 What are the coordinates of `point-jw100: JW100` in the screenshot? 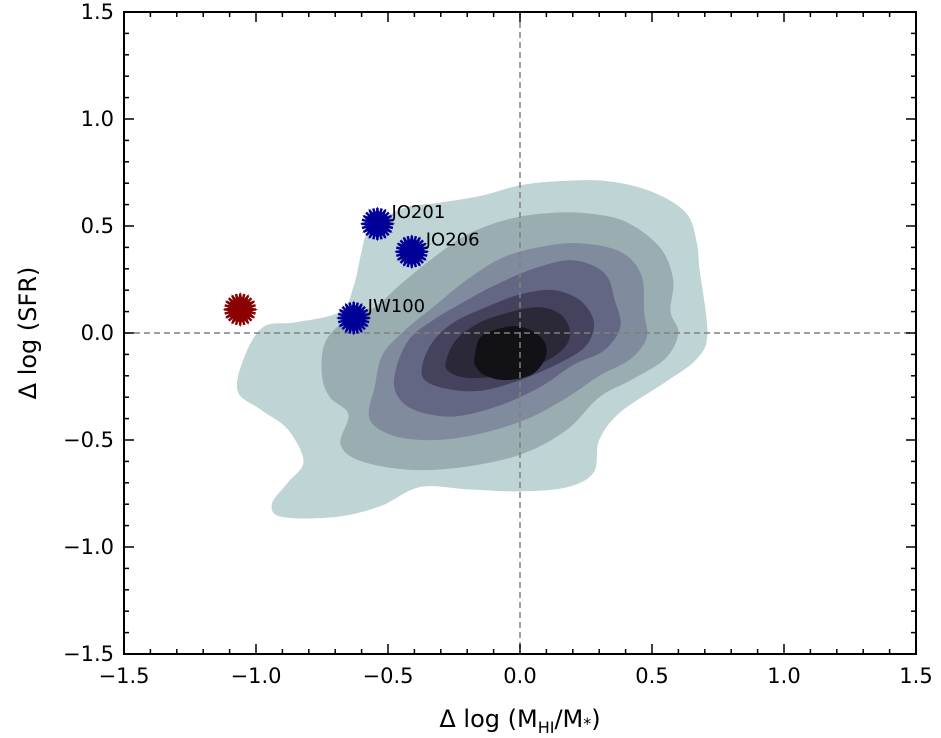 It's located at (380, 316).